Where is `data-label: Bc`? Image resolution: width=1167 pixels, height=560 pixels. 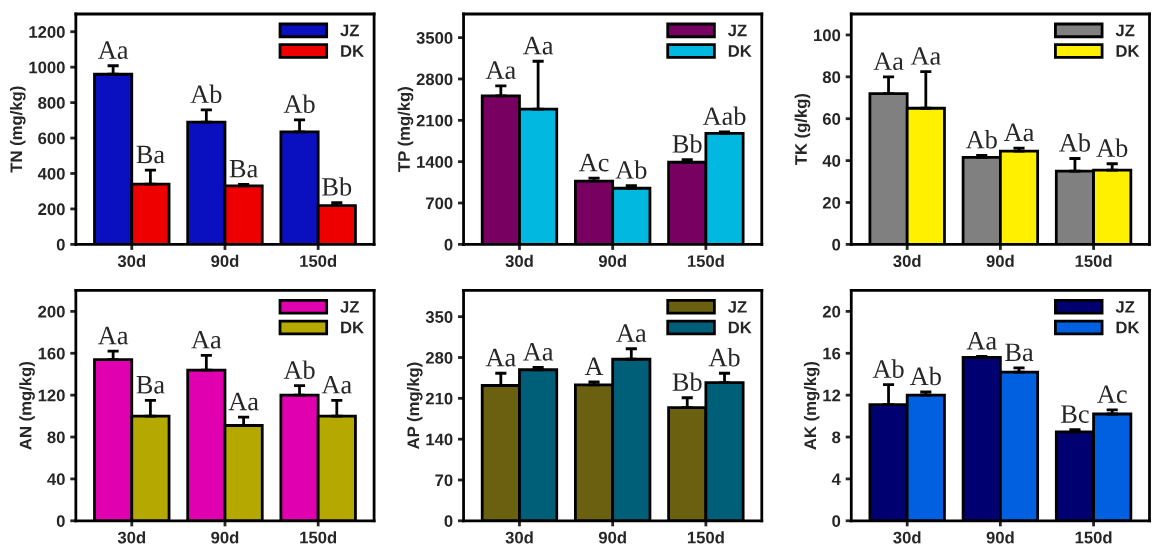
data-label: Bc is located at coordinates (1075, 414).